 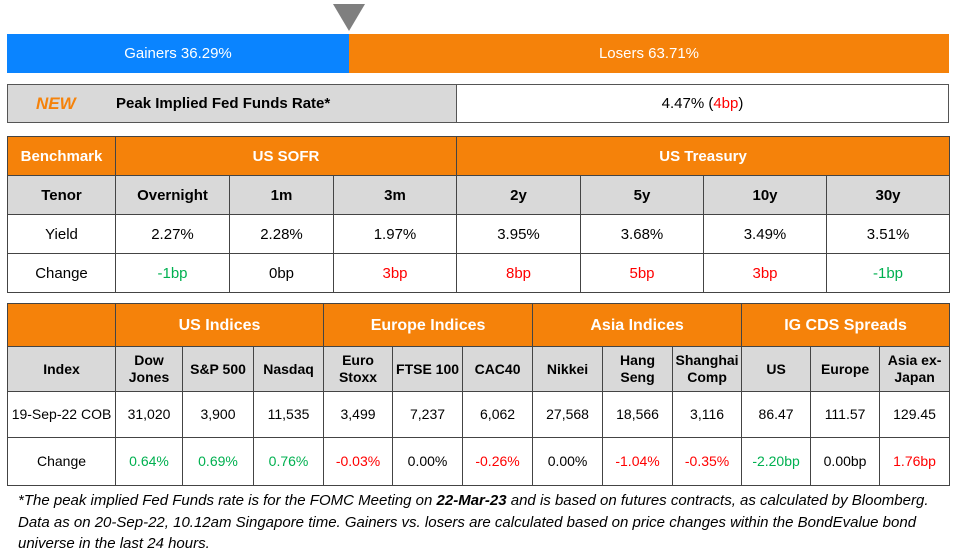 I want to click on group-asia: Asia Indices, so click(x=637, y=325).